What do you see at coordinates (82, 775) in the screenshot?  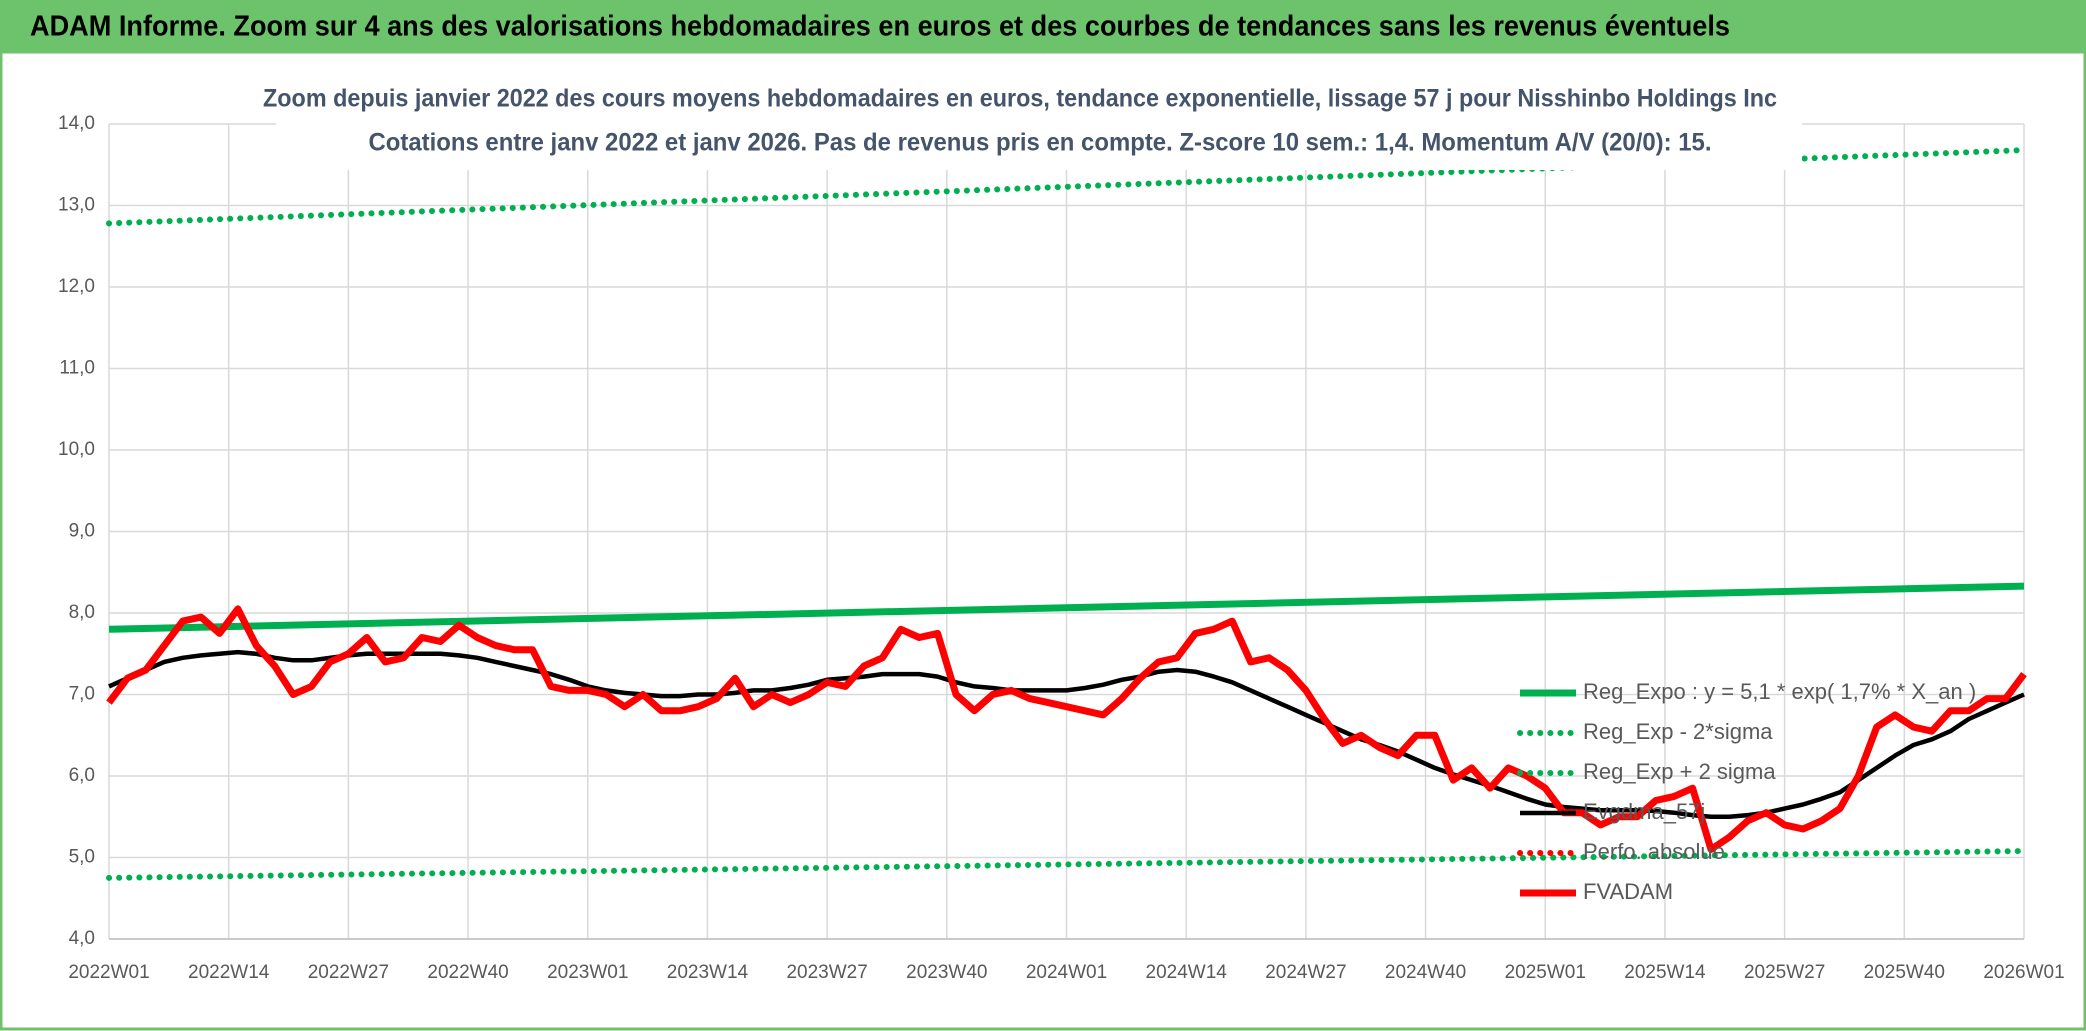 I see `y-tick-label: 6,0` at bounding box center [82, 775].